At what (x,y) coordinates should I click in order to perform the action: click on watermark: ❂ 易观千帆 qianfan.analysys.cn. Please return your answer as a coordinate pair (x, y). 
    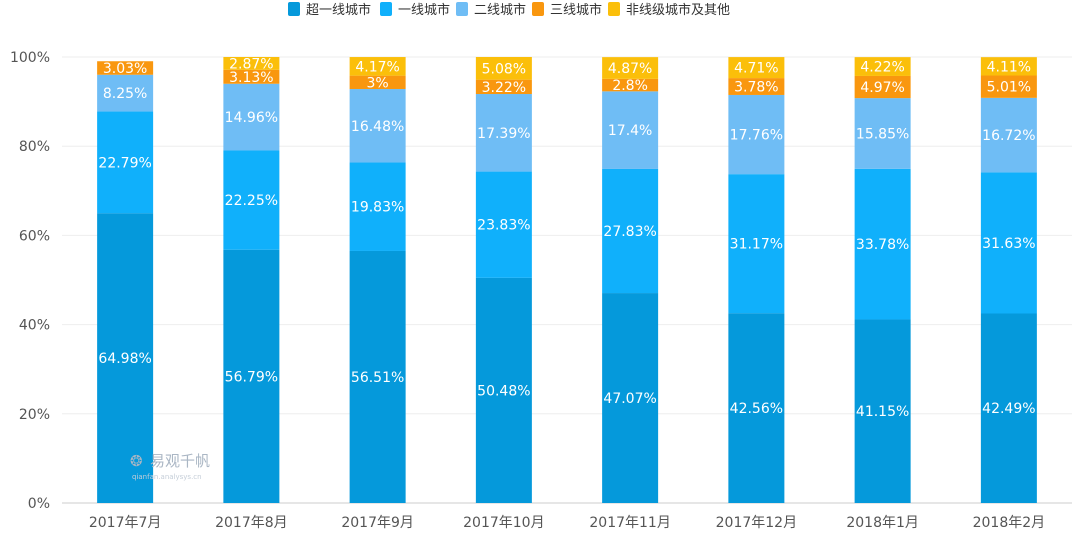
    Looking at the image, I should click on (170, 466).